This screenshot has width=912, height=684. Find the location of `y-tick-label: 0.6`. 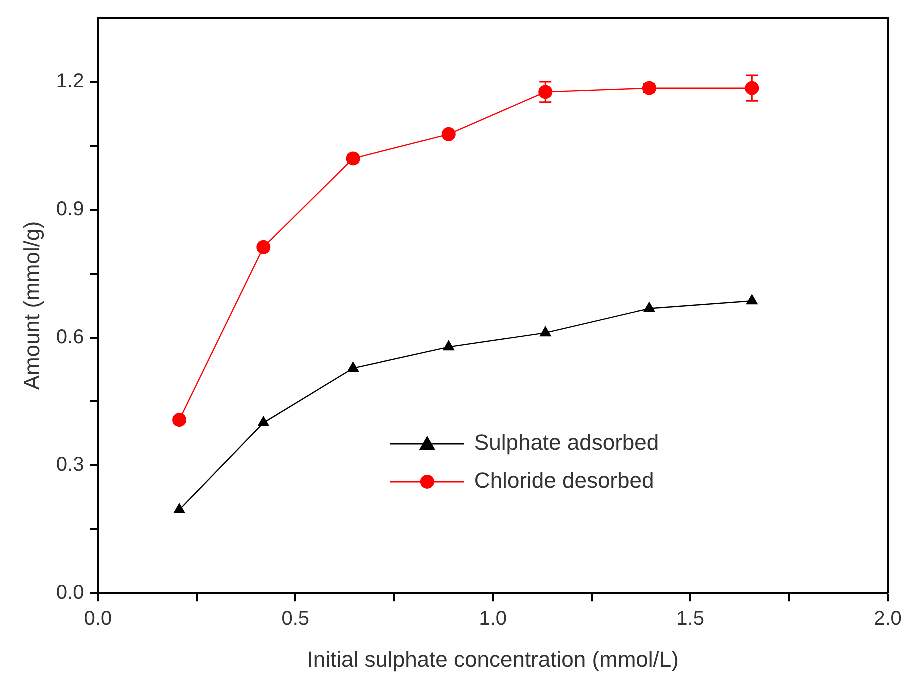

y-tick-label: 0.6 is located at coordinates (70, 337).